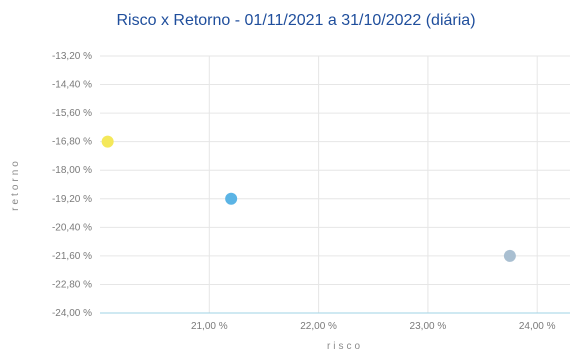 Image resolution: width=582 pixels, height=356 pixels. What do you see at coordinates (72, 313) in the screenshot?
I see `y-tick-label: -24,00 %` at bounding box center [72, 313].